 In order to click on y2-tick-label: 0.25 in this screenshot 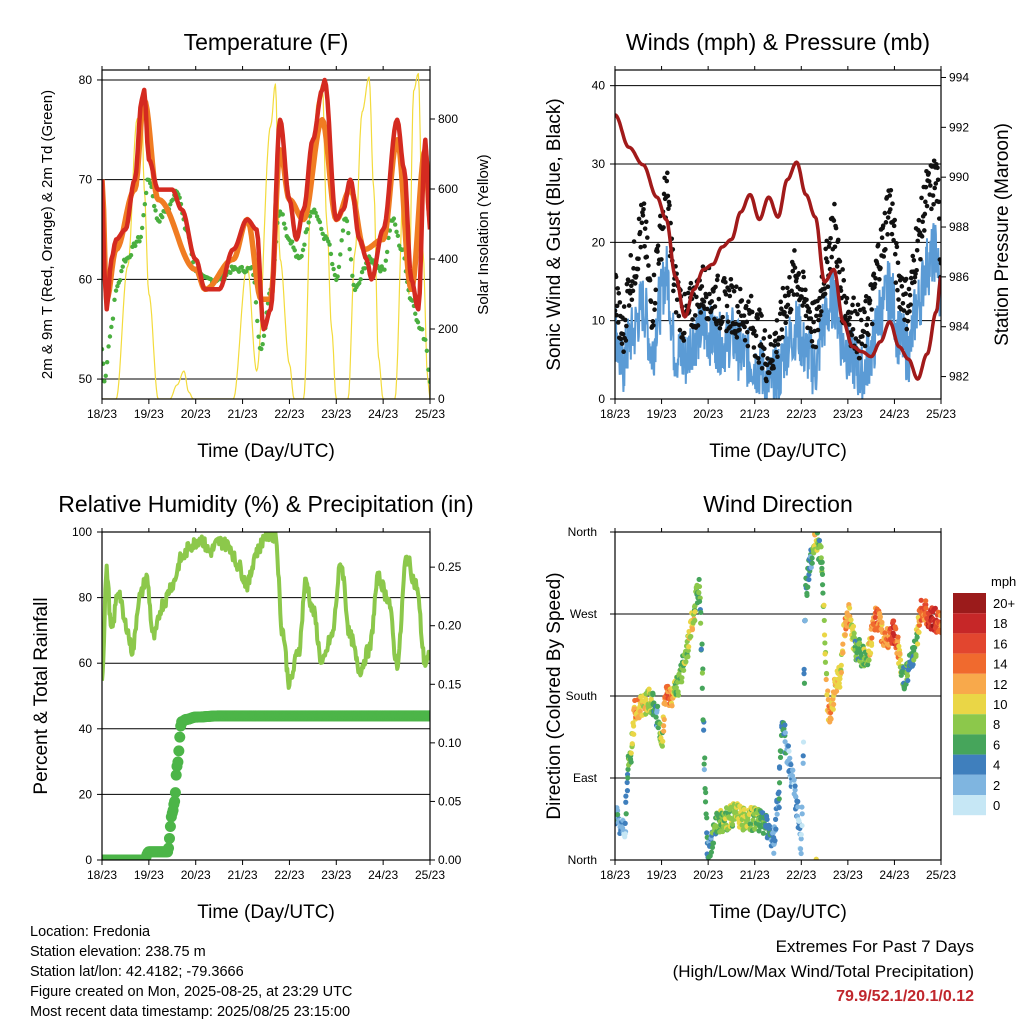, I will do `click(450, 567)`.